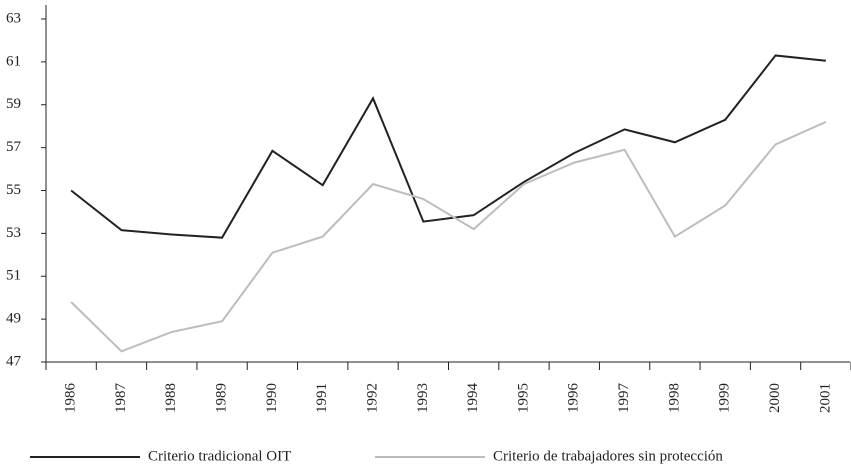  What do you see at coordinates (121, 398) in the screenshot?
I see `x-tick-label: 1987` at bounding box center [121, 398].